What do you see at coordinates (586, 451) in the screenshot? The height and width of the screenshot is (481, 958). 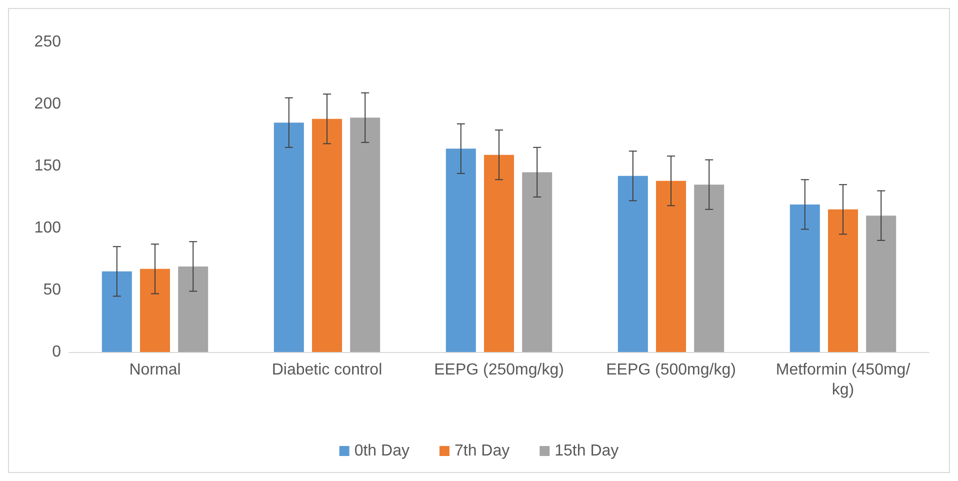 I see `legend-label: 15th Day` at bounding box center [586, 451].